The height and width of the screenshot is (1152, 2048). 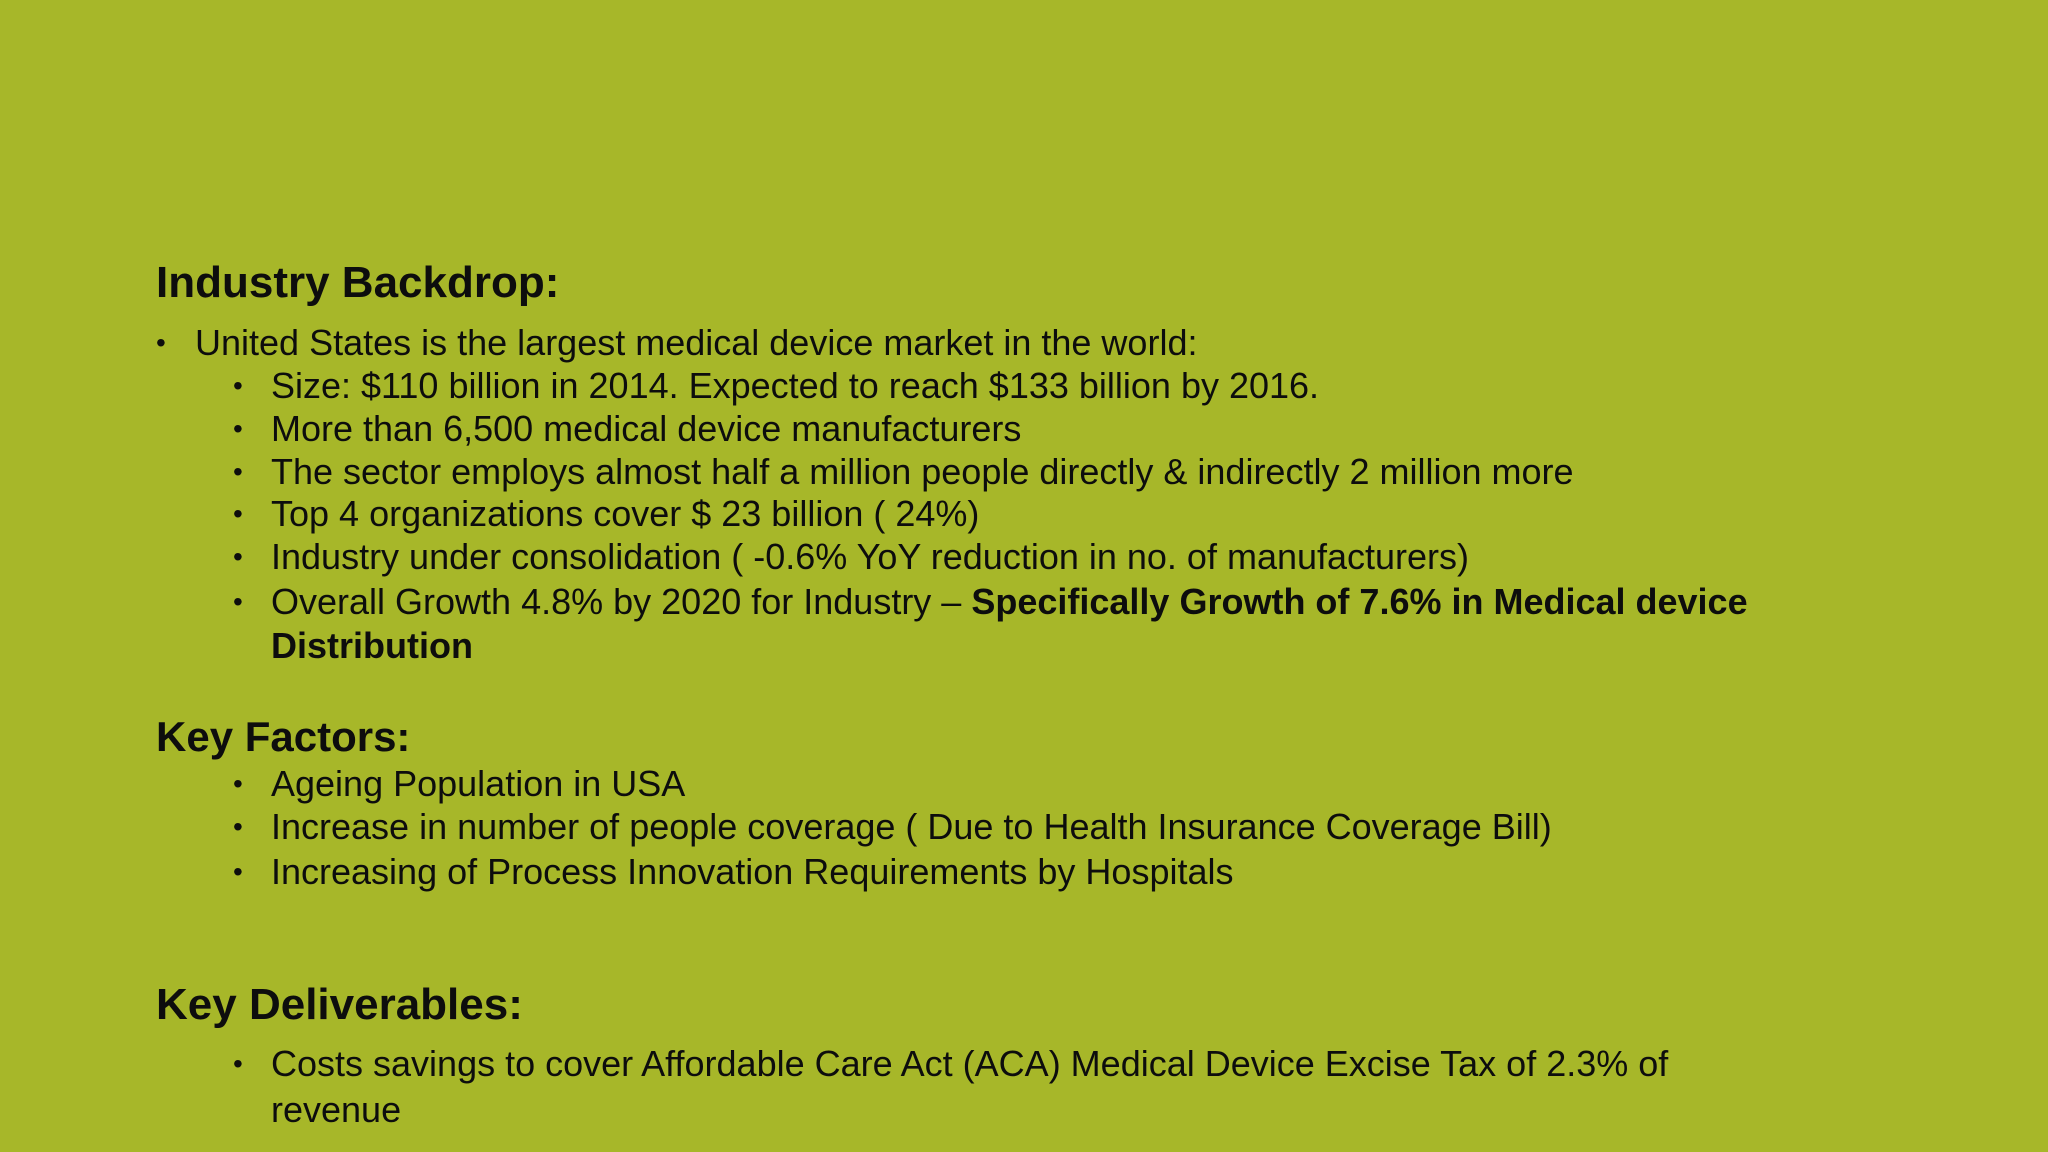 I want to click on growth-bold-text-continued: Distribution, so click(x=372, y=645).